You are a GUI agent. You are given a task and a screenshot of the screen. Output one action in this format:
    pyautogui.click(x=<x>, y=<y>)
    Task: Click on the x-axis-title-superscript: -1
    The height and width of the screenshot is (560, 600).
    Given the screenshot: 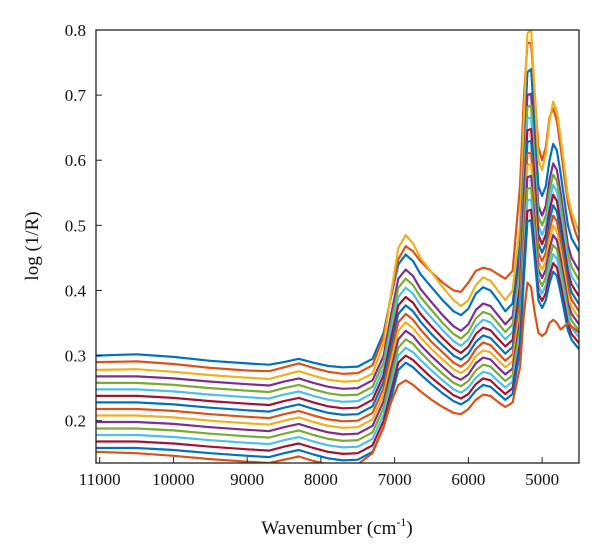 What is the action you would take?
    pyautogui.click(x=401, y=522)
    